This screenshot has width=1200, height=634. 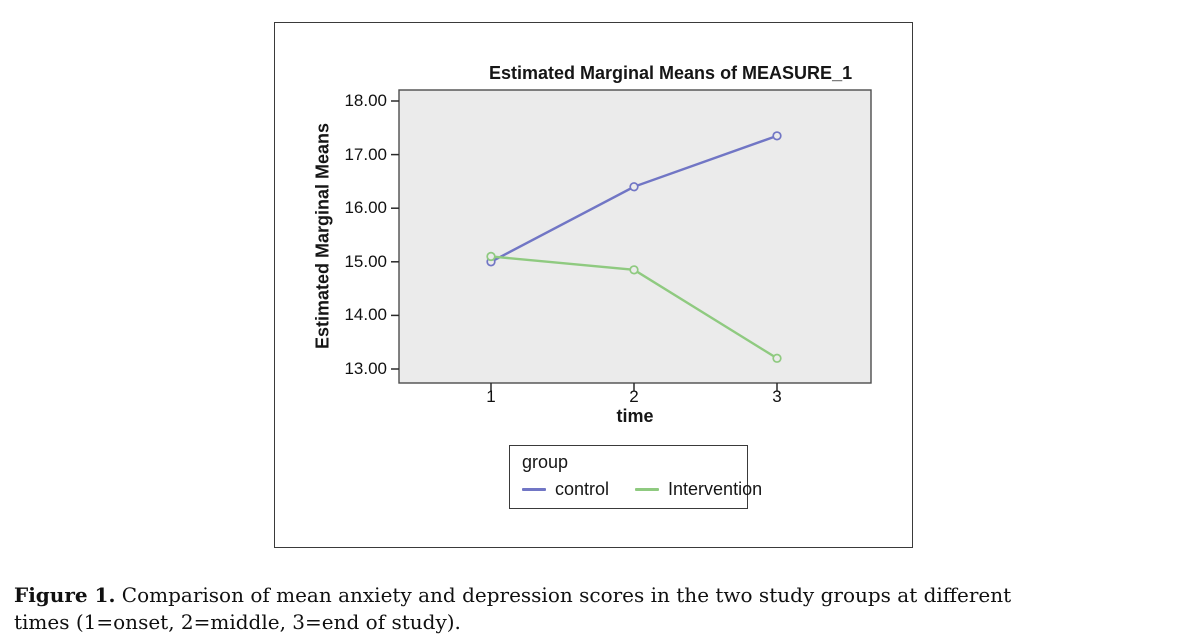 I want to click on legend-item-control: control, so click(x=565, y=489).